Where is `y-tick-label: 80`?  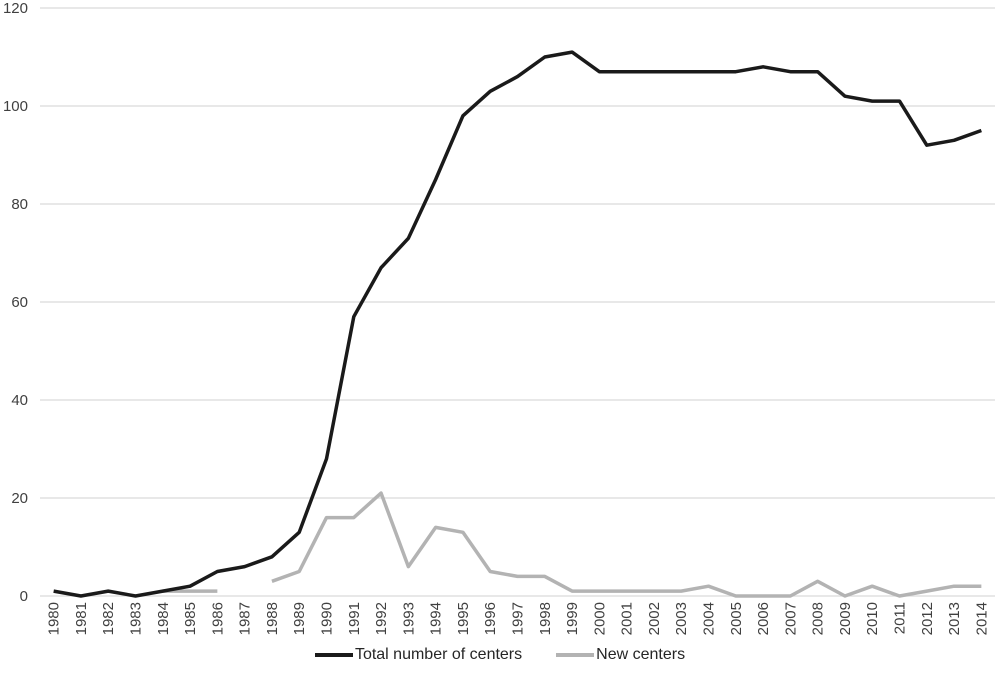 y-tick-label: 80 is located at coordinates (19, 204).